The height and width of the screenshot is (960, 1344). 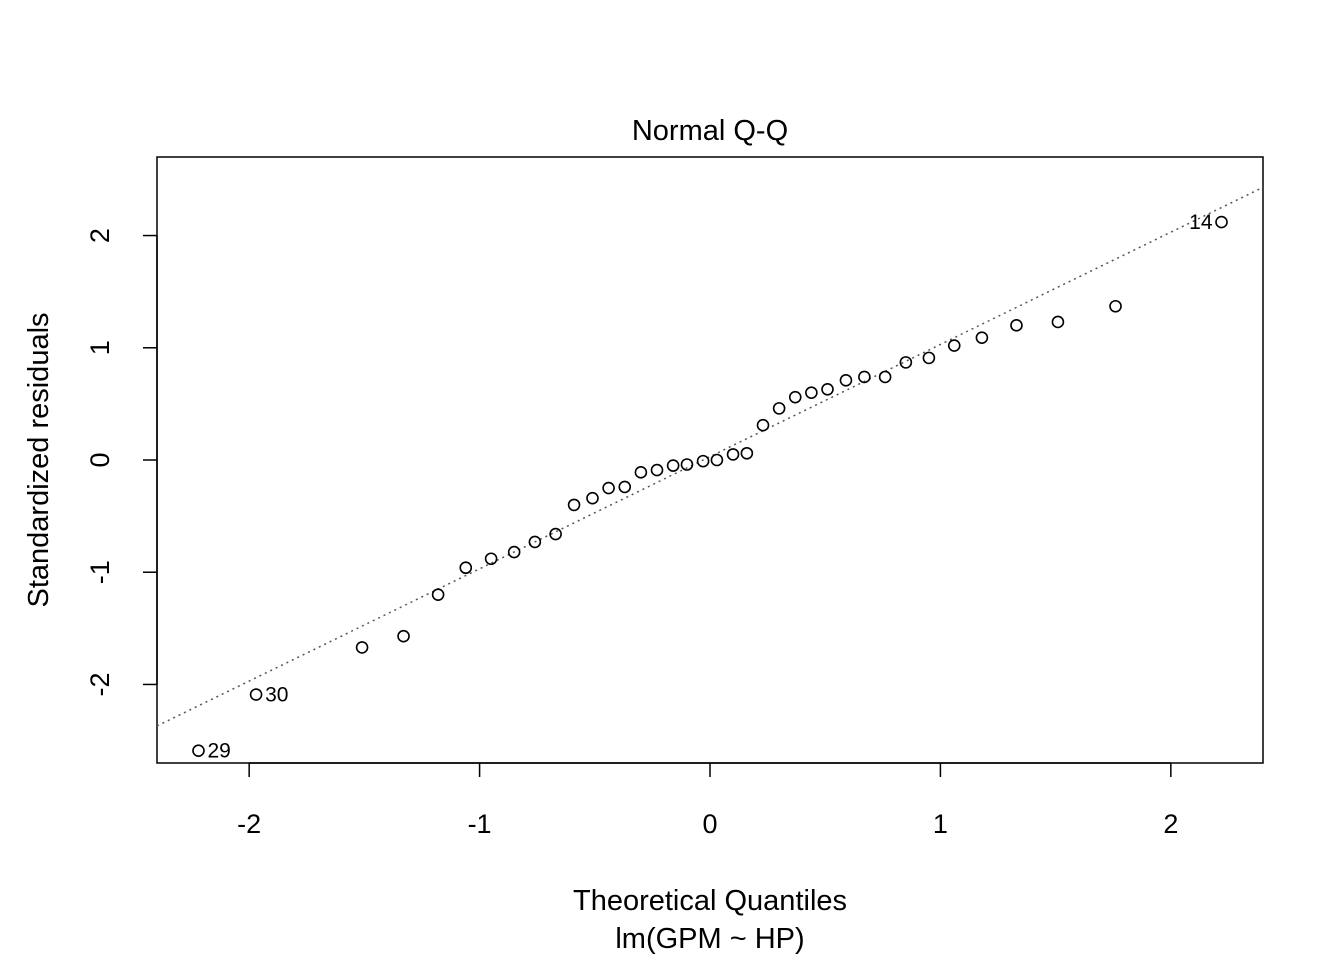 I want to click on point-label: 14, so click(x=1201, y=222).